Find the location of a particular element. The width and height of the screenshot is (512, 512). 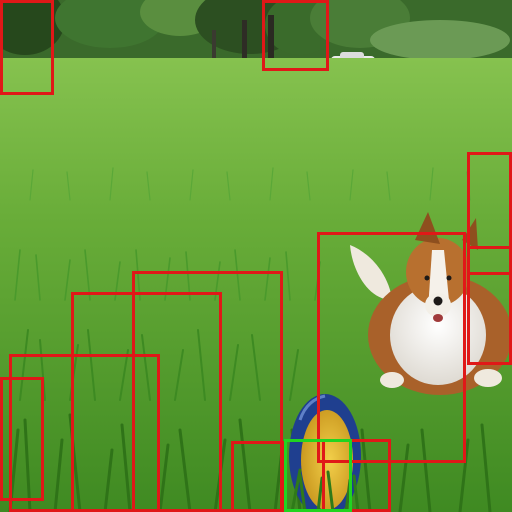

dog-ear-right is located at coordinates (470, 234).